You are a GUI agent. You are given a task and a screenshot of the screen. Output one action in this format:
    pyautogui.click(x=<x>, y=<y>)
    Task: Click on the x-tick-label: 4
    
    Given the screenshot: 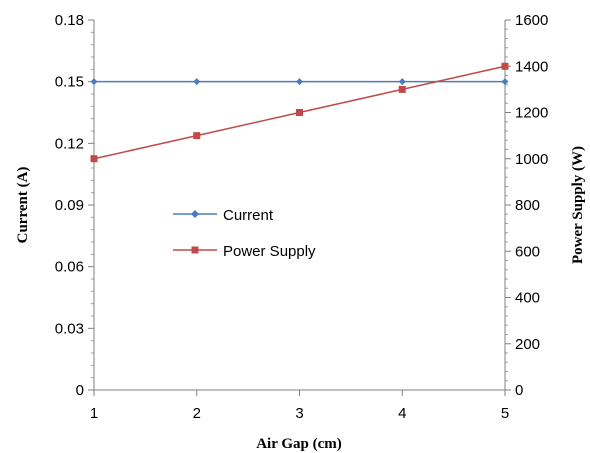 What is the action you would take?
    pyautogui.click(x=402, y=413)
    